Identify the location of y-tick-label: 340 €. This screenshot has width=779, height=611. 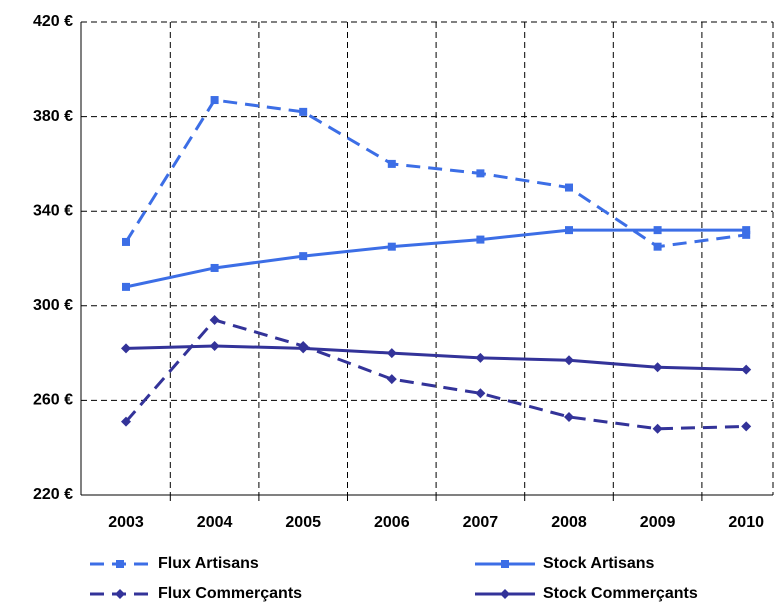
(53, 210).